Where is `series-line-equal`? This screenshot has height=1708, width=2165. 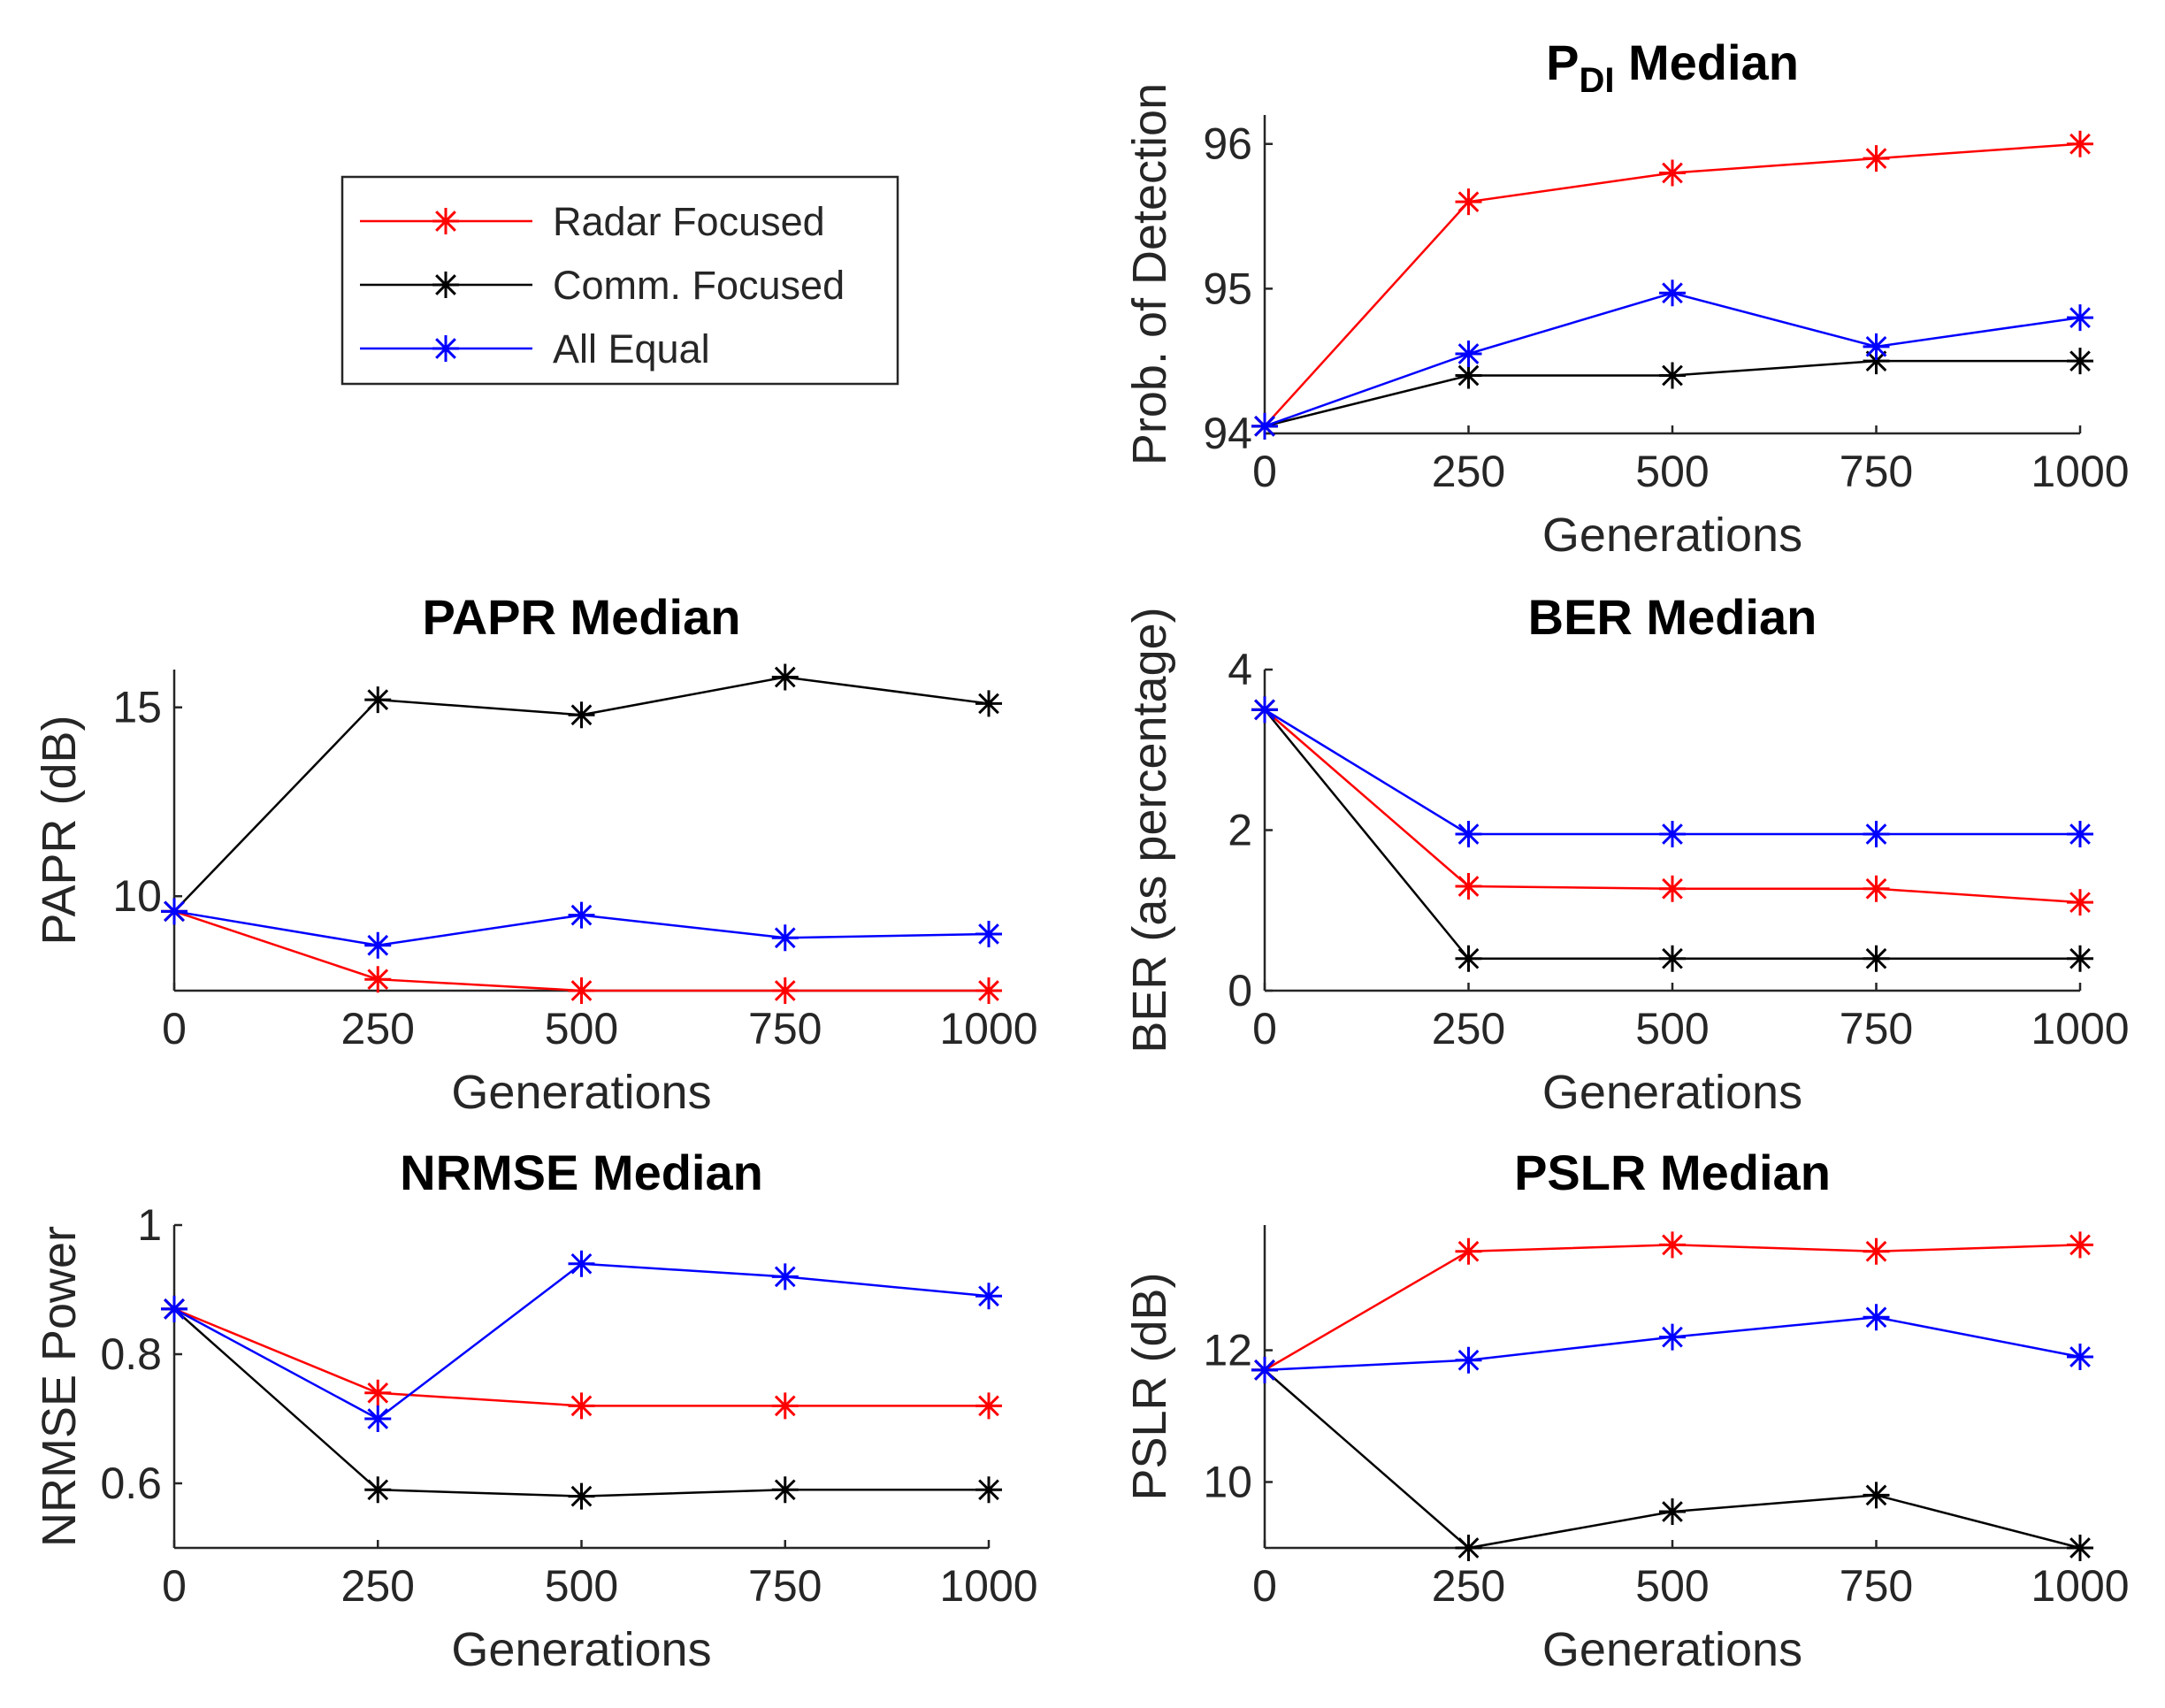 series-line-equal is located at coordinates (1672, 359).